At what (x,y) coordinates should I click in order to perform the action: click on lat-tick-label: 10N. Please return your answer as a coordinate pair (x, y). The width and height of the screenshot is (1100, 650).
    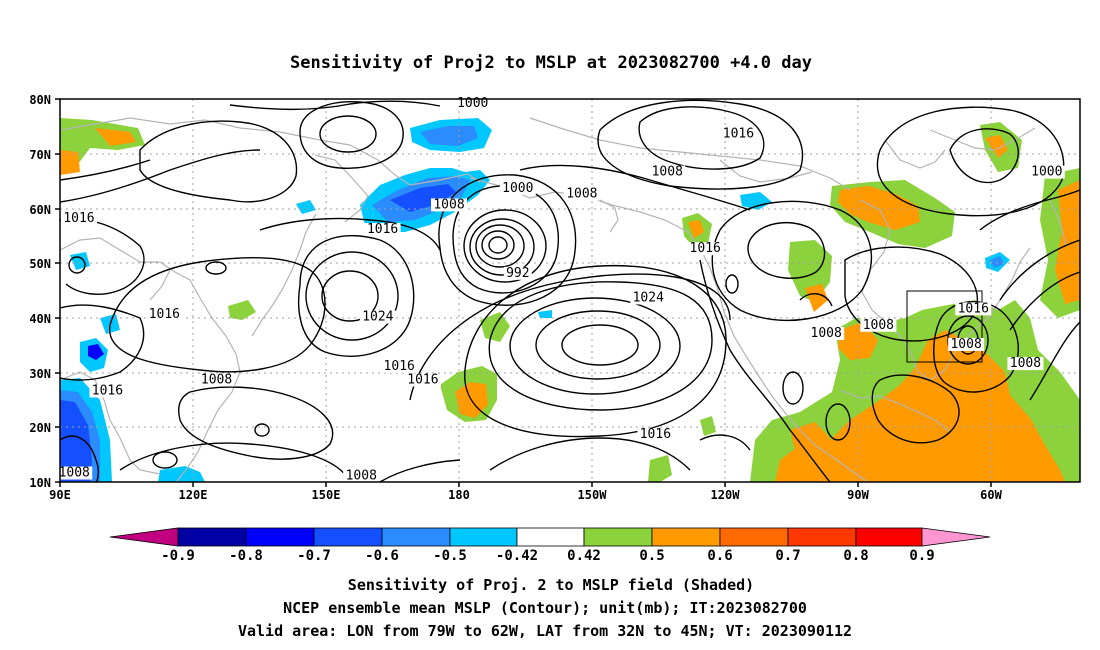
    Looking at the image, I should click on (40, 483).